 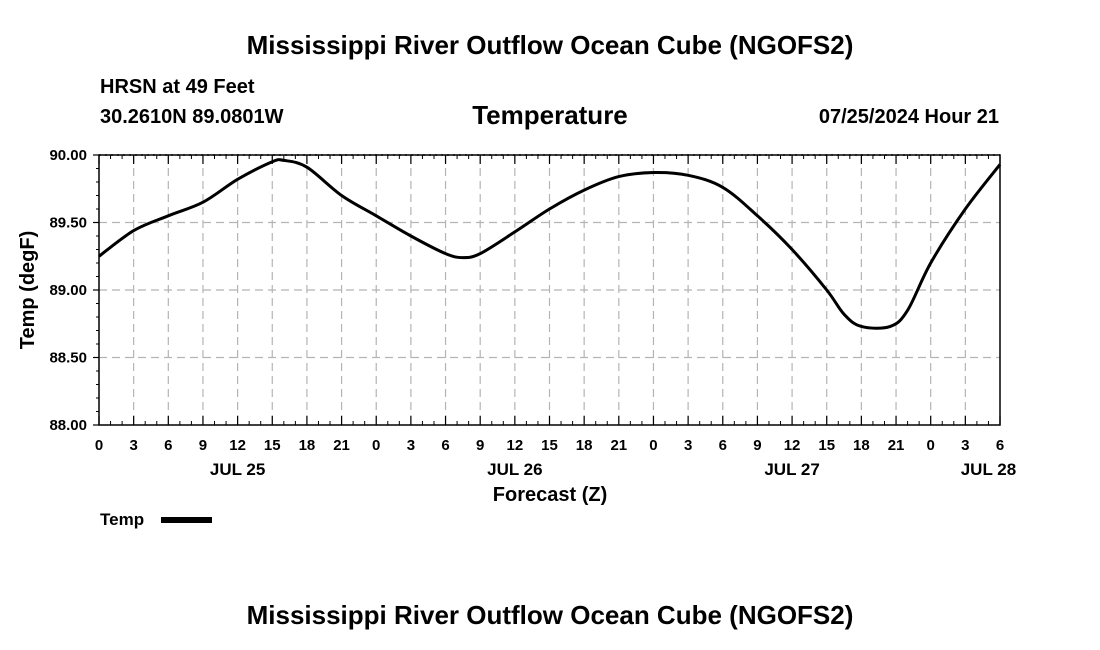 I want to click on legend-label: Temp, so click(x=122, y=519).